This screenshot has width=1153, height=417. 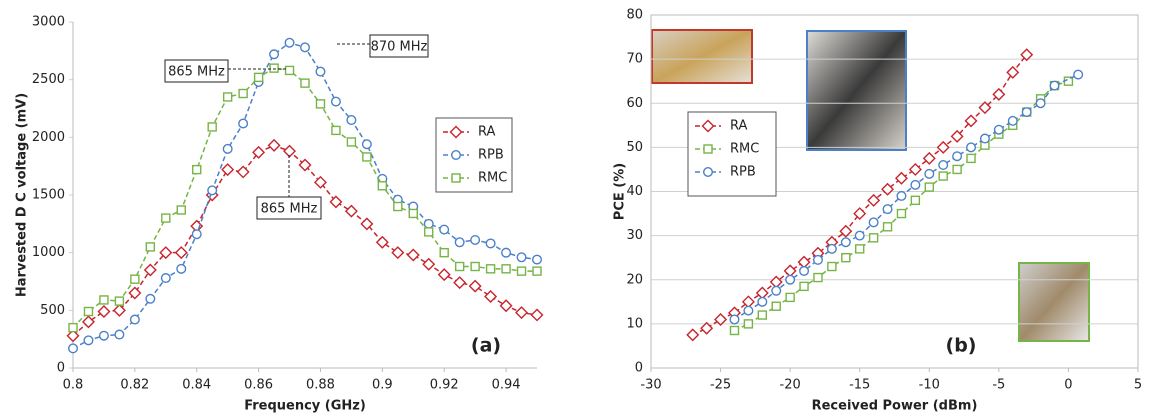 I want to click on y-axis-title: Harvested D C voltage (mV), so click(x=22, y=195).